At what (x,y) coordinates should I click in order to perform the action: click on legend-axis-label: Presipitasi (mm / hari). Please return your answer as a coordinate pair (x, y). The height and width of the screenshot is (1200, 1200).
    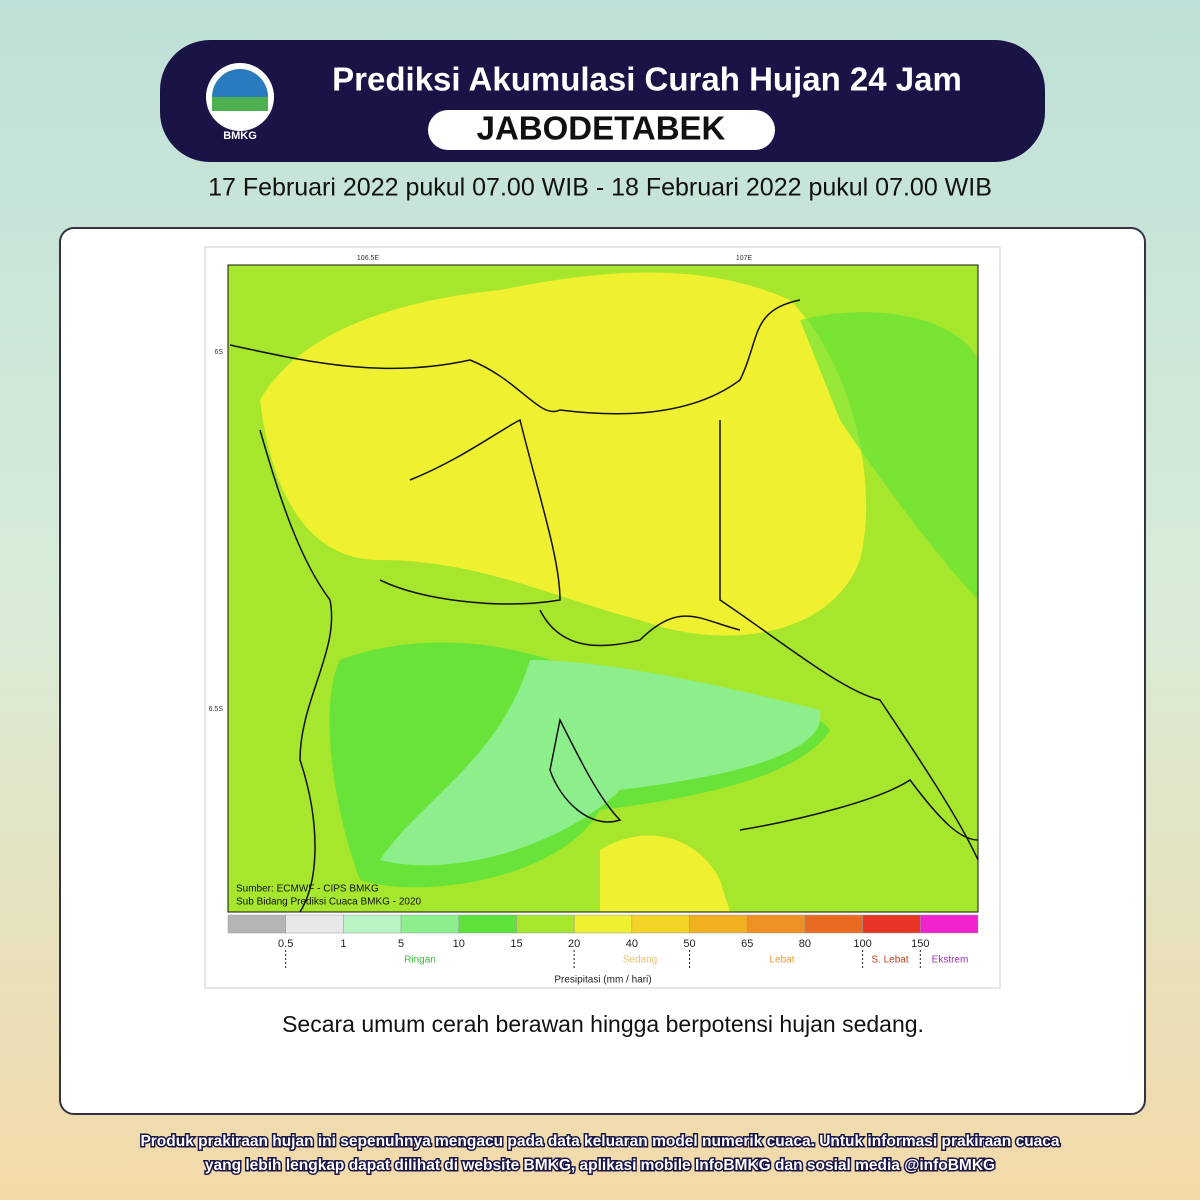
    Looking at the image, I should click on (602, 980).